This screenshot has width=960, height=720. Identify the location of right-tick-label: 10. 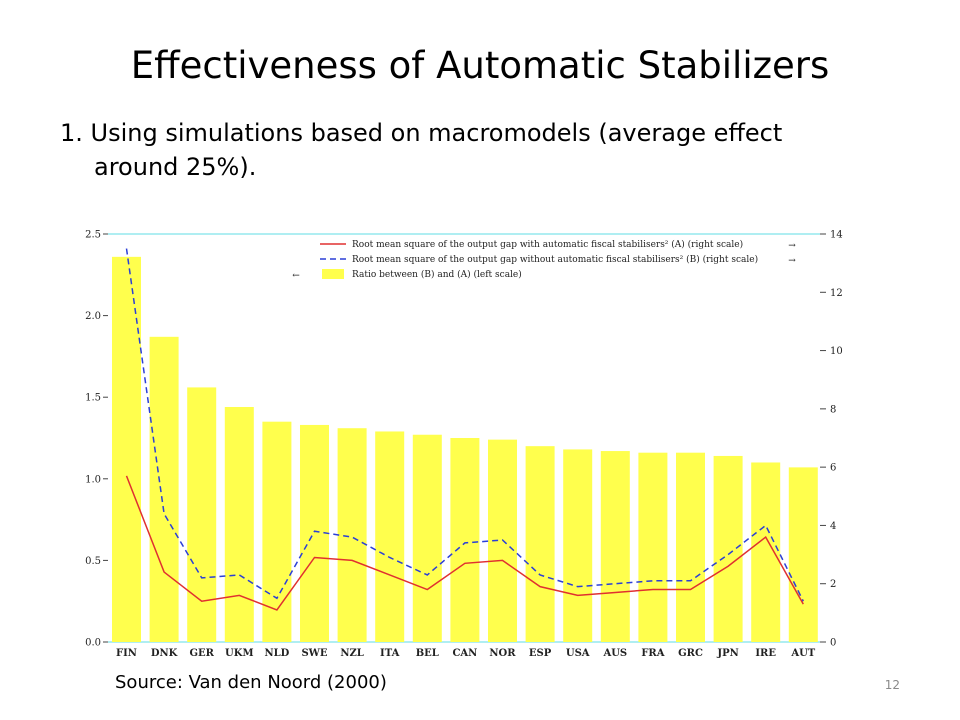
(836, 351).